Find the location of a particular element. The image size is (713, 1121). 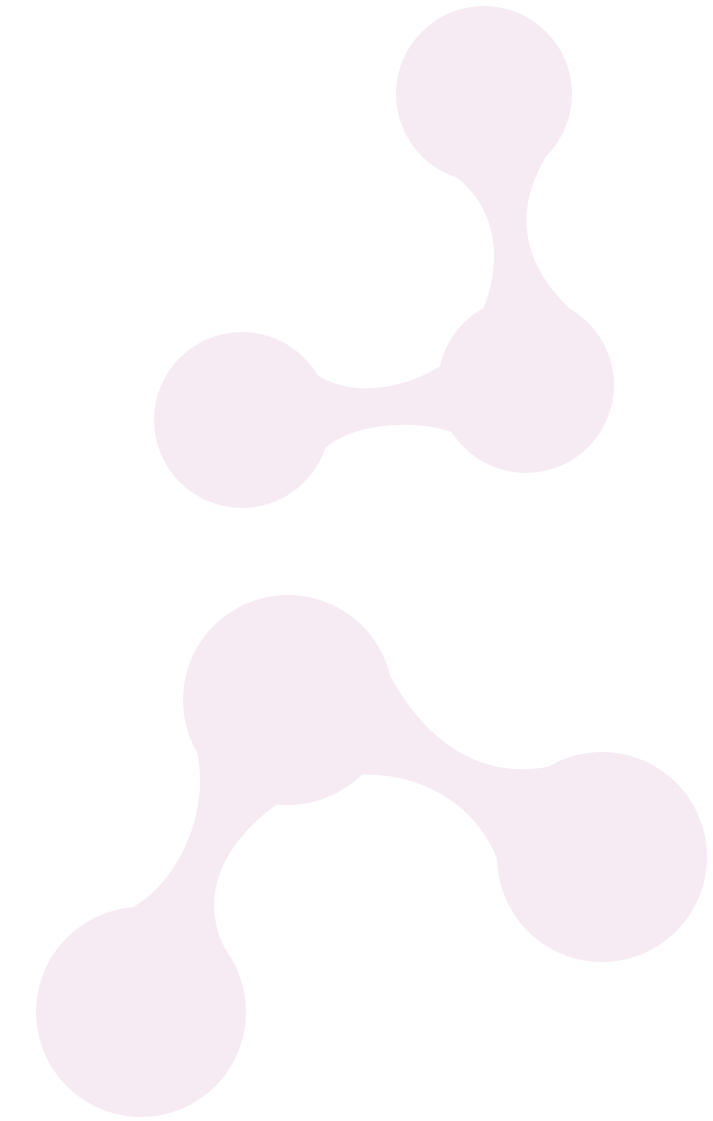

molecule-node-top is located at coordinates (484, 94).